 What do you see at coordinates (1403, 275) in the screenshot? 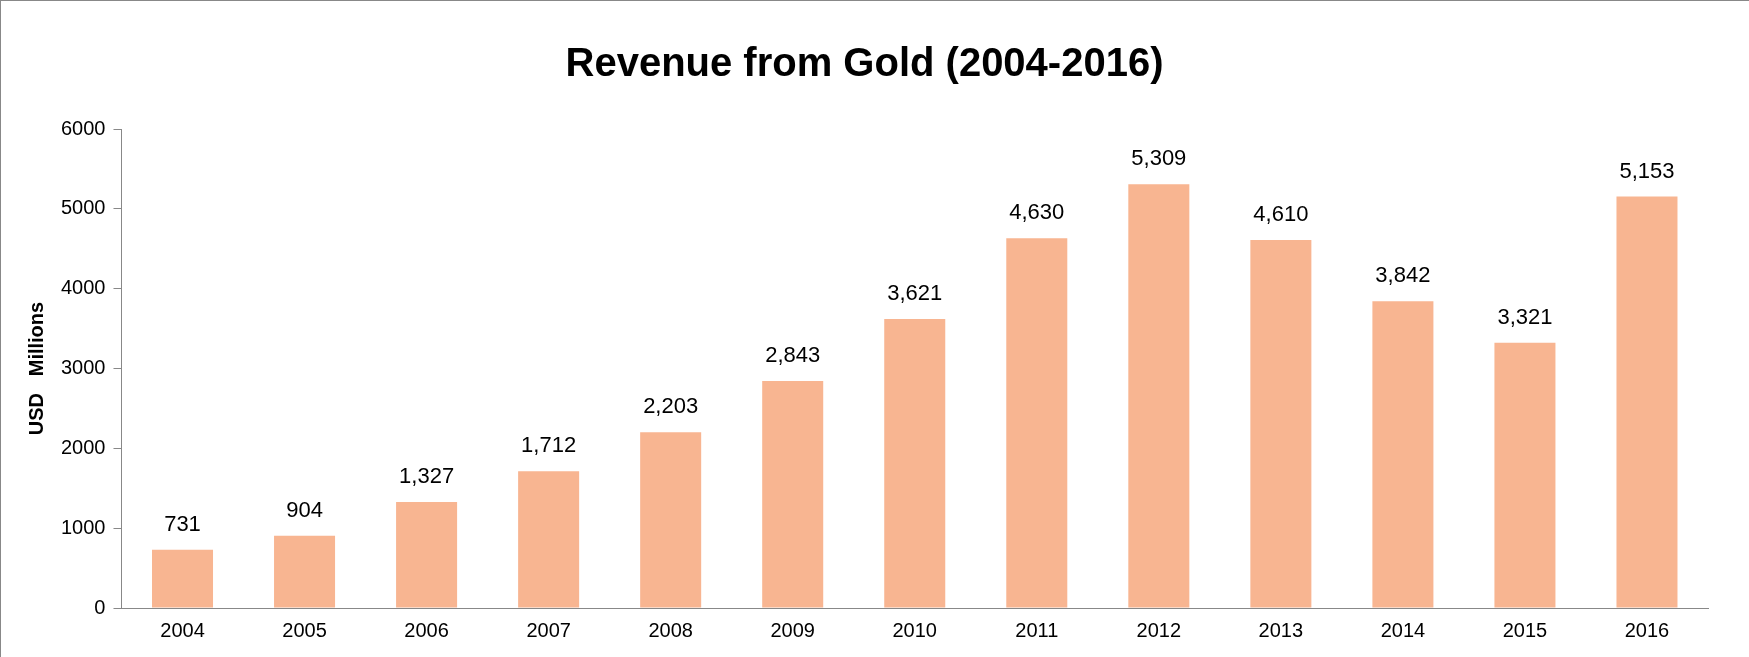
I see `data-label: 3,842` at bounding box center [1403, 275].